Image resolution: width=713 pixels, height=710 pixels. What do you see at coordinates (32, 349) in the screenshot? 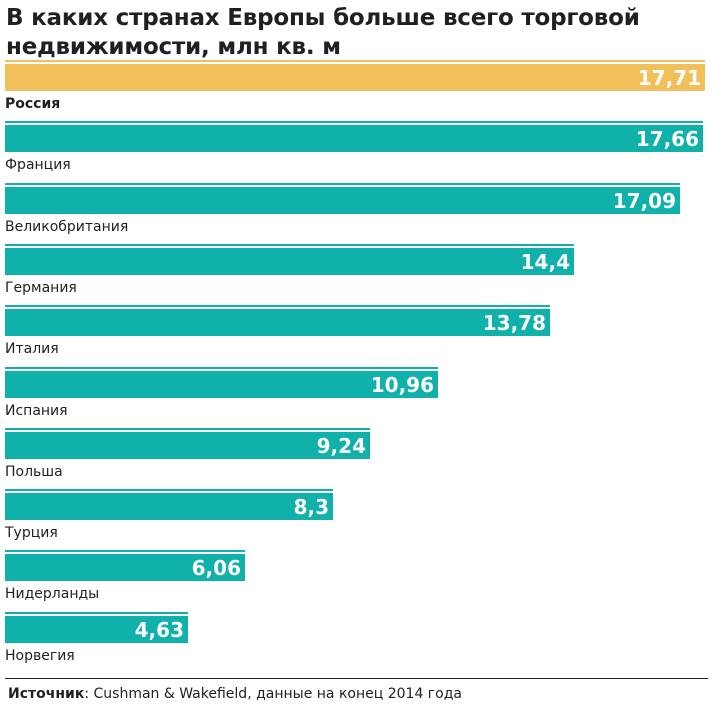
I see `category-label: Италия` at bounding box center [32, 349].